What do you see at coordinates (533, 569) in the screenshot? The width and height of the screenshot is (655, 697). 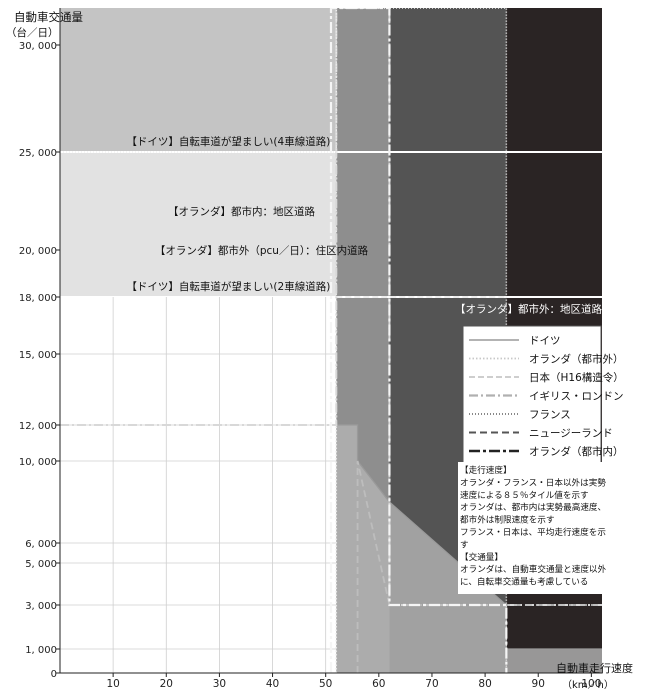 I see `annotation-line-8: オランダは、自動車交通量と速度以外` at bounding box center [533, 569].